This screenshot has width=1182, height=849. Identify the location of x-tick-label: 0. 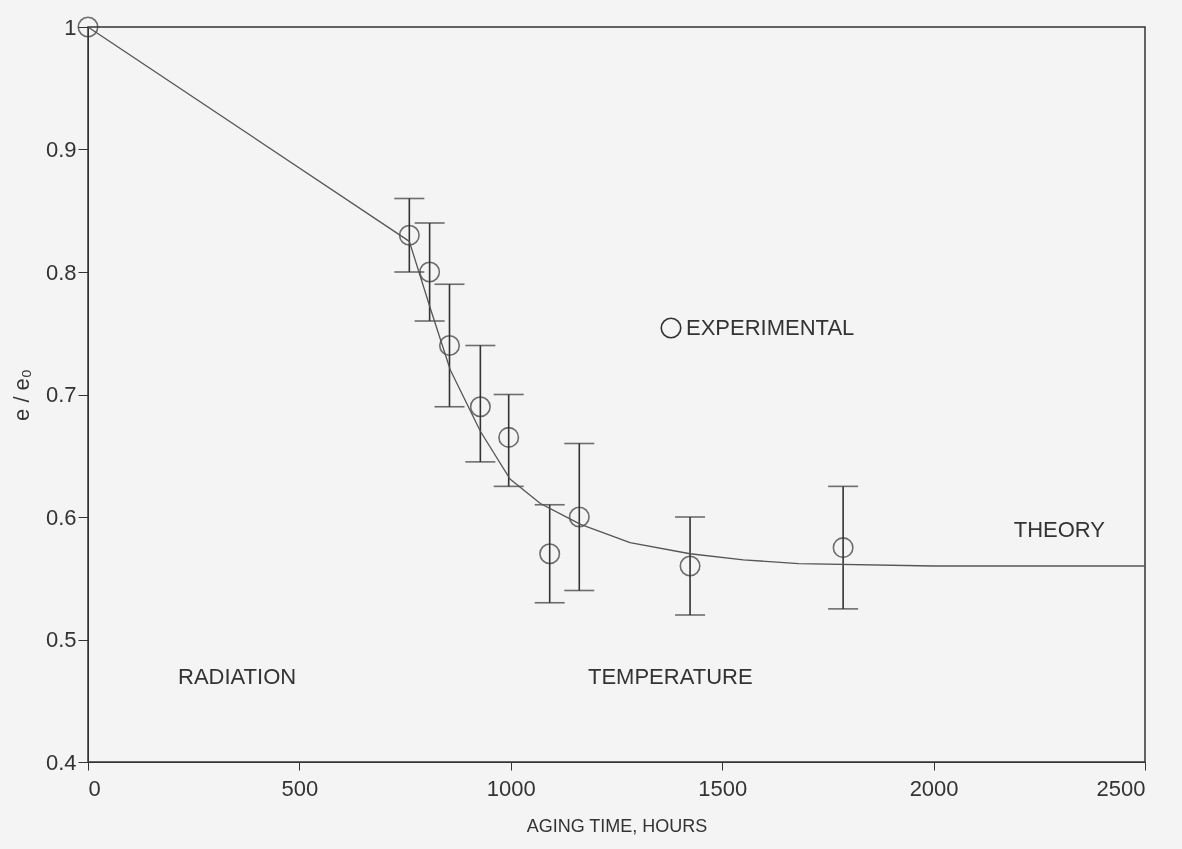
(94, 788).